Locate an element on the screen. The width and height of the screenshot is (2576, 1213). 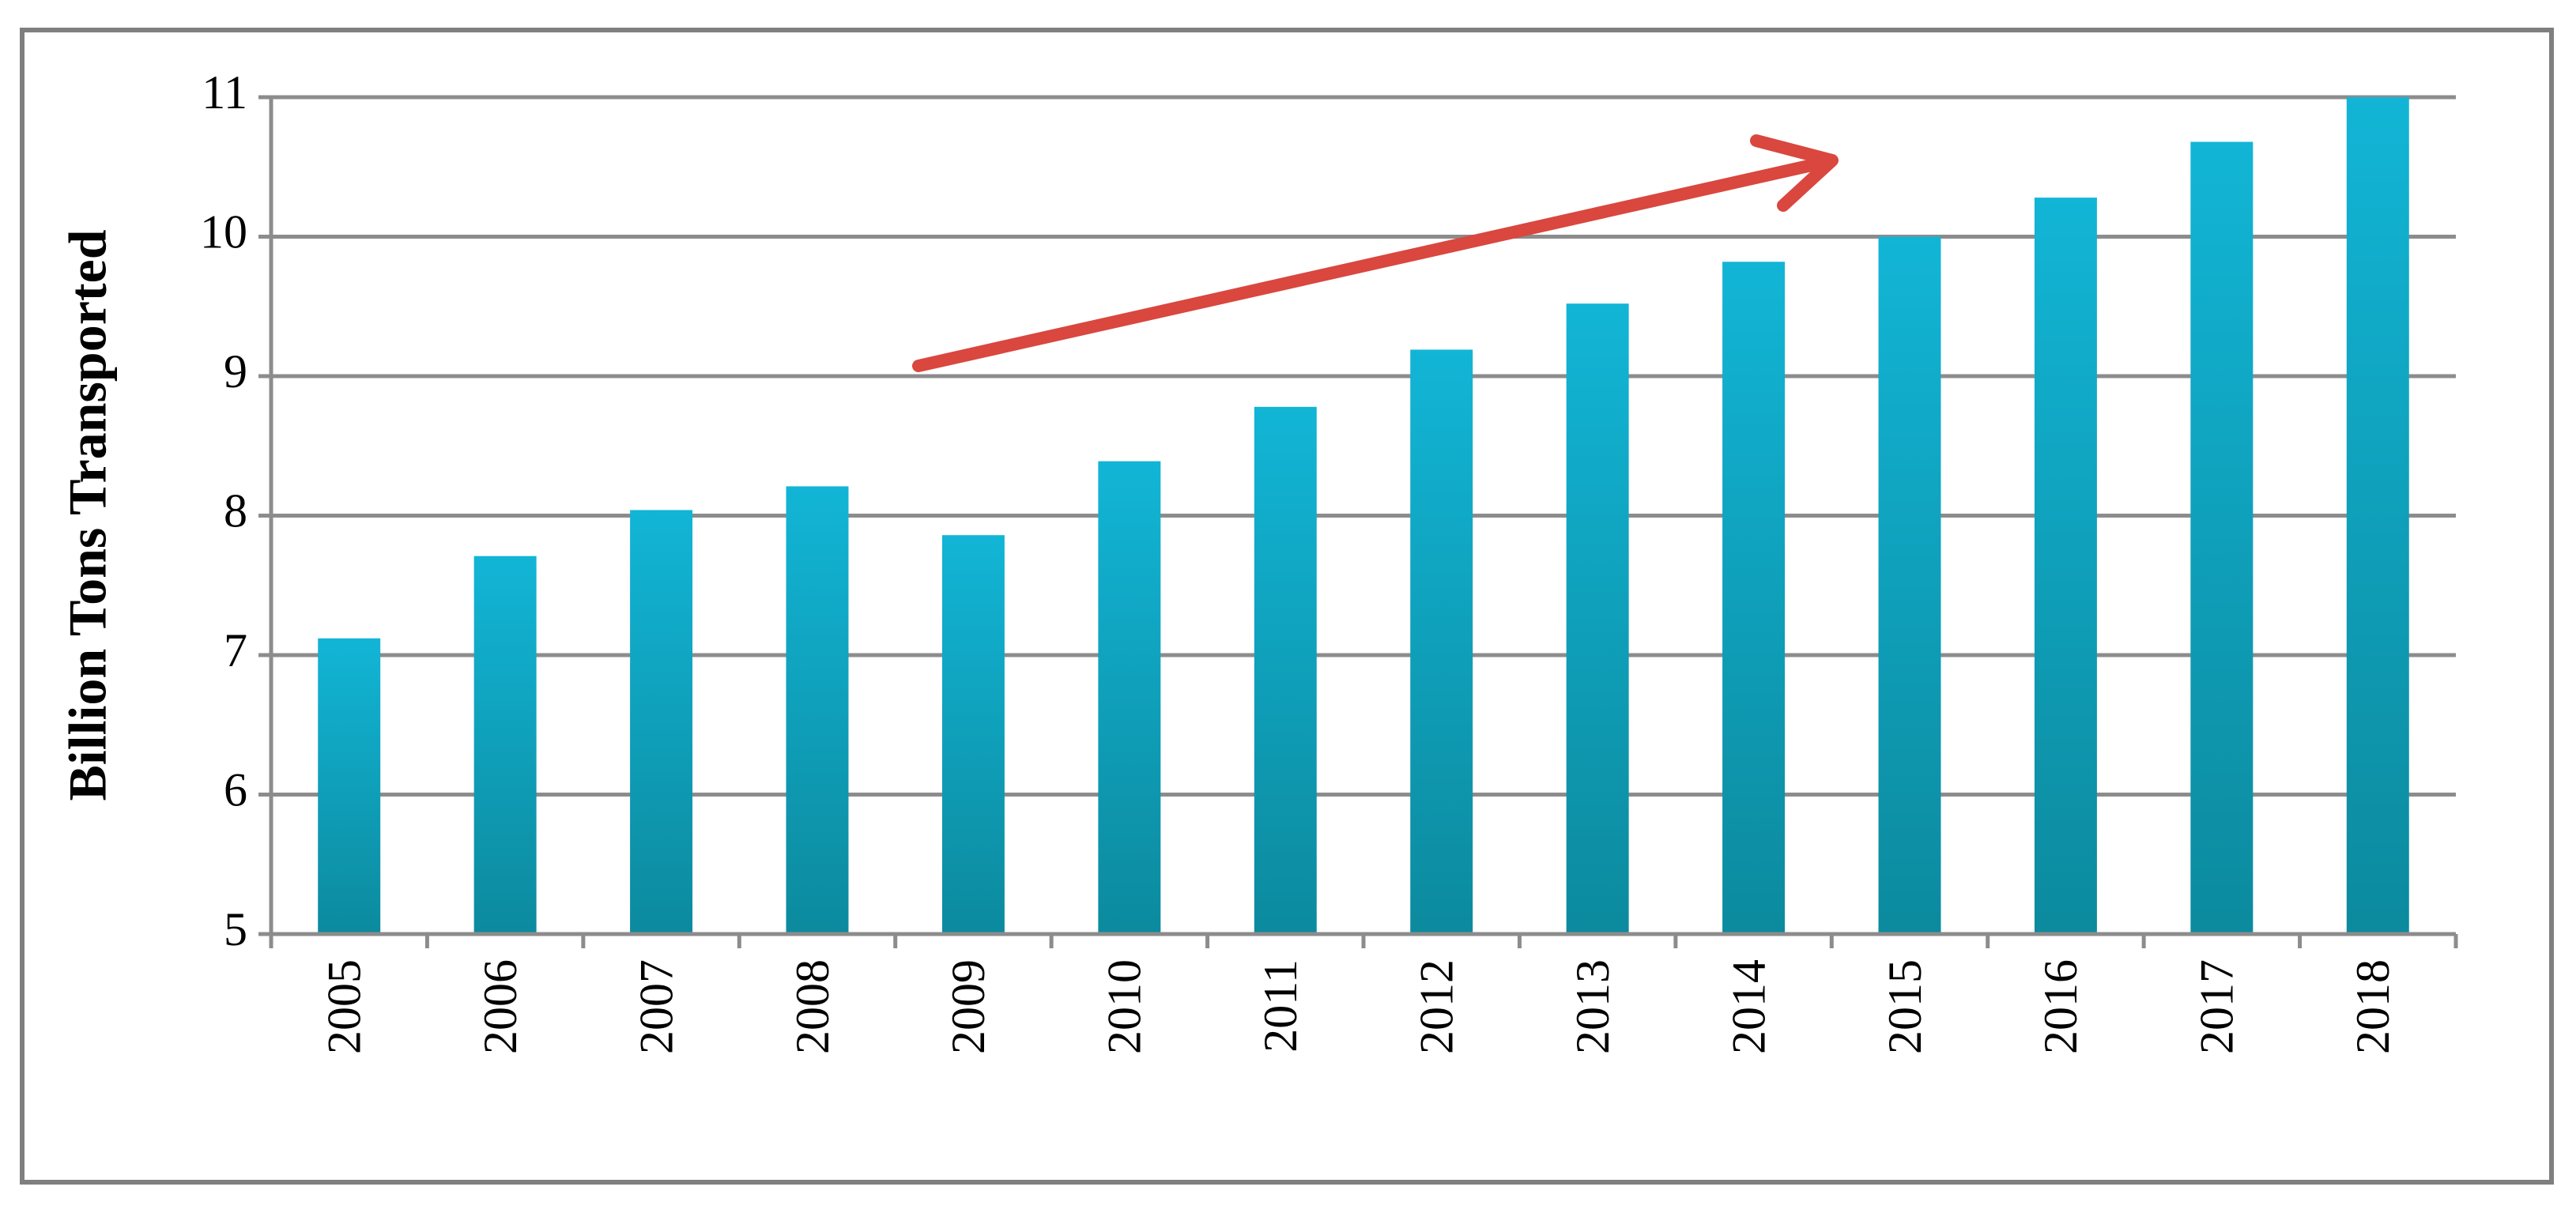
x-tick-label: 2017 is located at coordinates (2217, 1007).